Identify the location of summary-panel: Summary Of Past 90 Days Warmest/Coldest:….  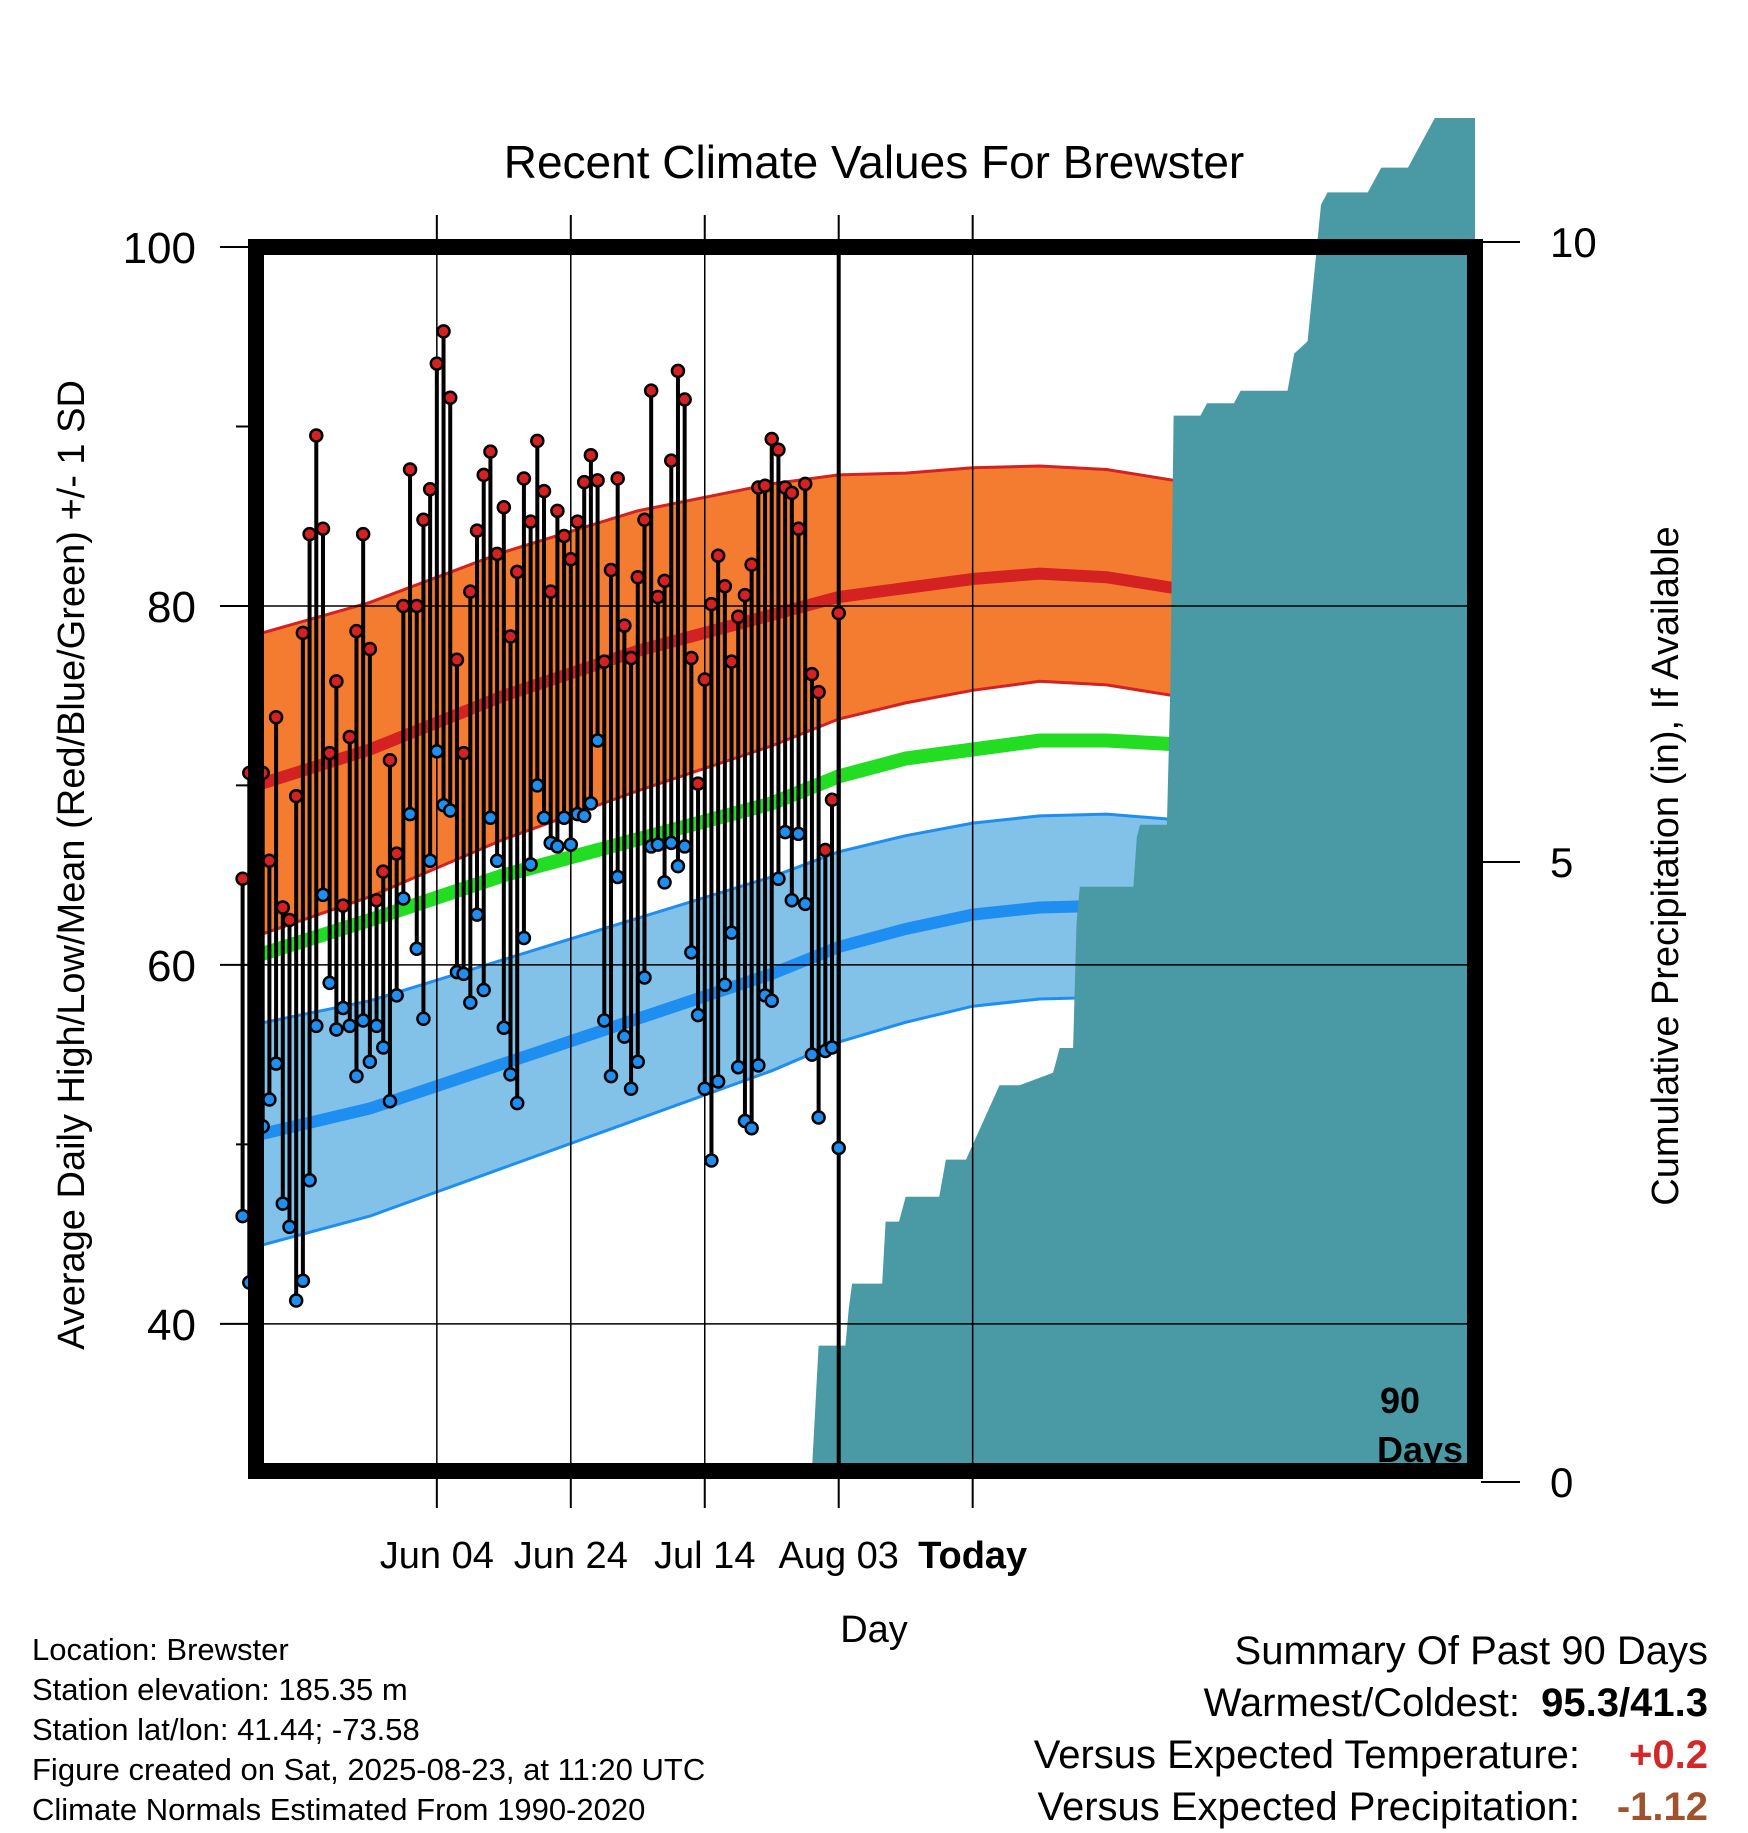
(1371, 1729).